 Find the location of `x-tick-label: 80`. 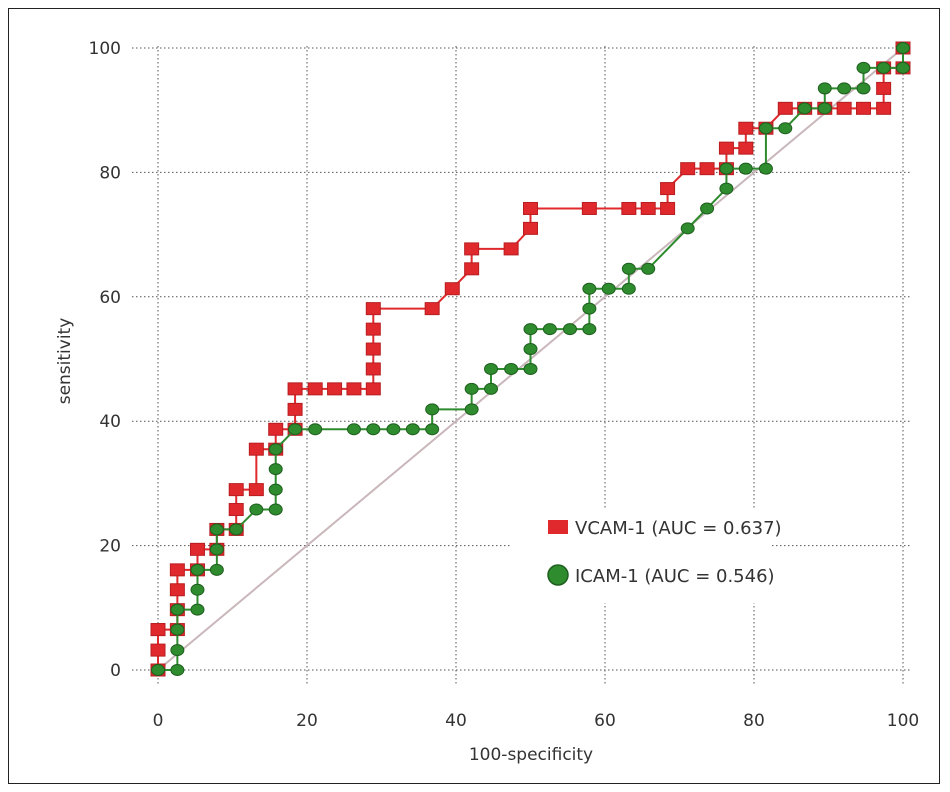

x-tick-label: 80 is located at coordinates (754, 721).